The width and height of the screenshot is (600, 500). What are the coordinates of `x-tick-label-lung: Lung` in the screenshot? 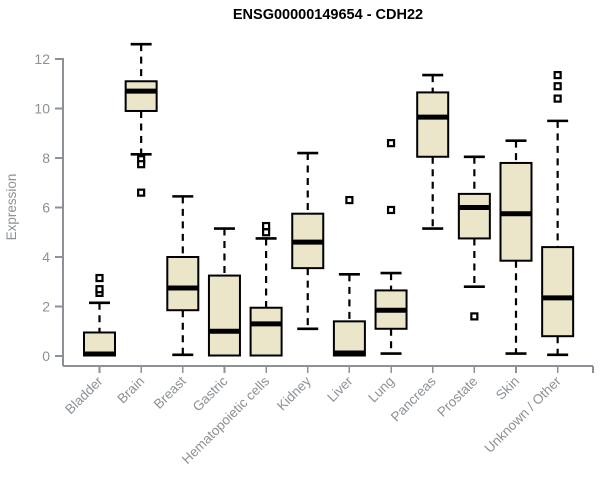 It's located at (381, 390).